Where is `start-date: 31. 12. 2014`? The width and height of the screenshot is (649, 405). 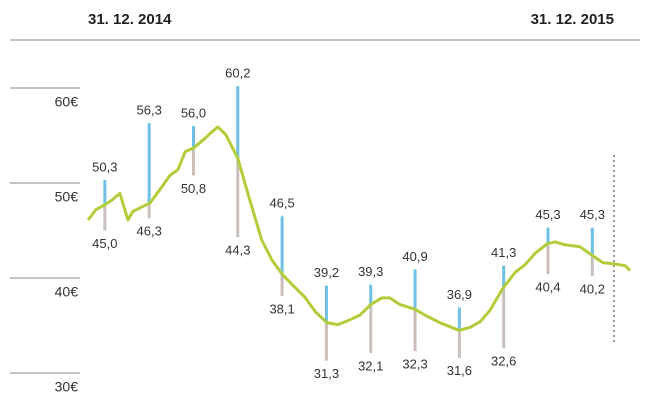
start-date: 31. 12. 2014 is located at coordinates (130, 19).